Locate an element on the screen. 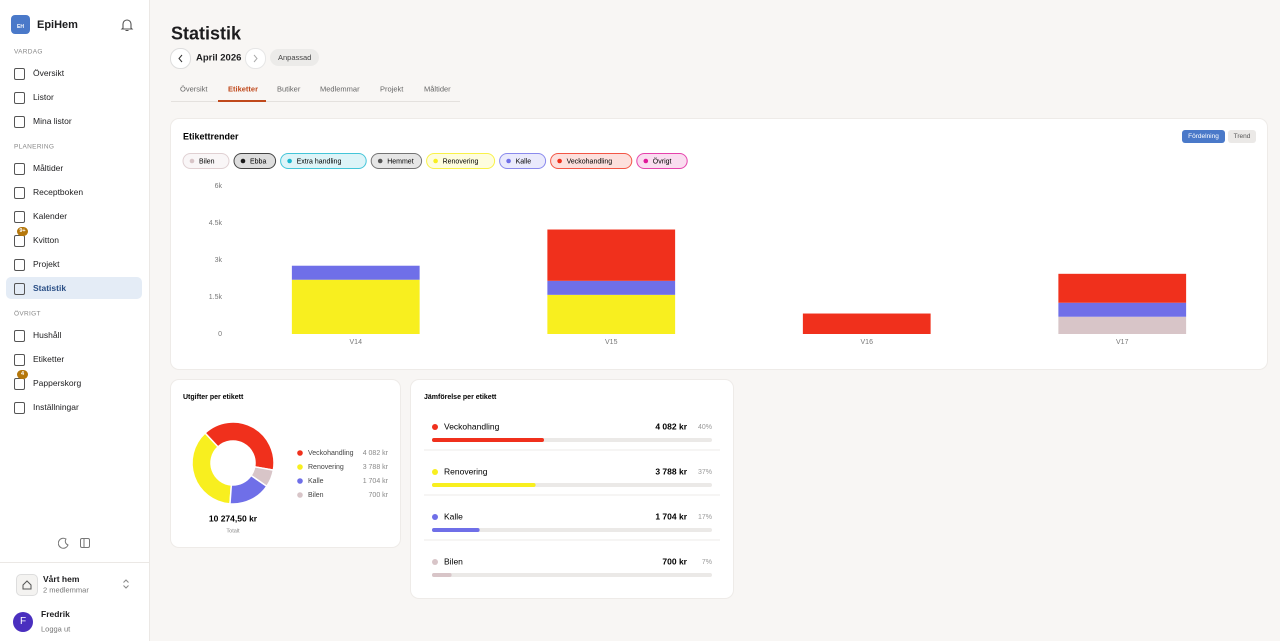  y-tick-label: 6k is located at coordinates (219, 186).